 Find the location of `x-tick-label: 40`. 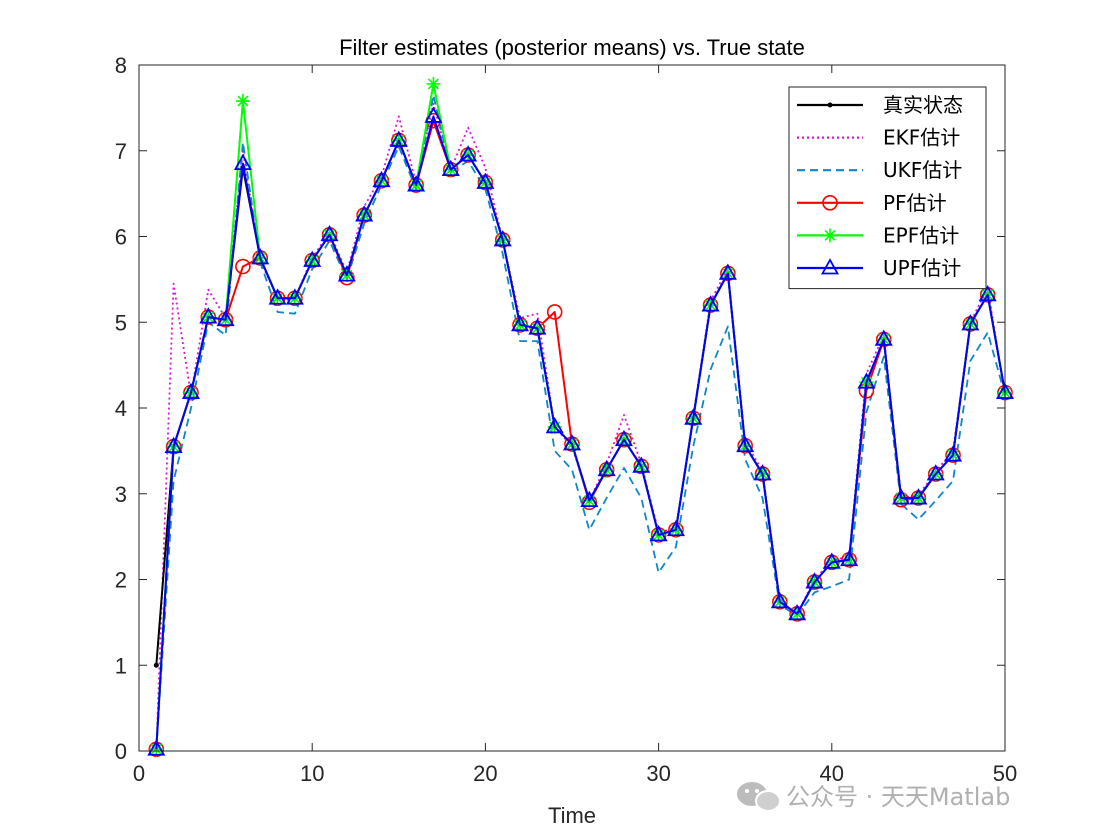

x-tick-label: 40 is located at coordinates (832, 773).